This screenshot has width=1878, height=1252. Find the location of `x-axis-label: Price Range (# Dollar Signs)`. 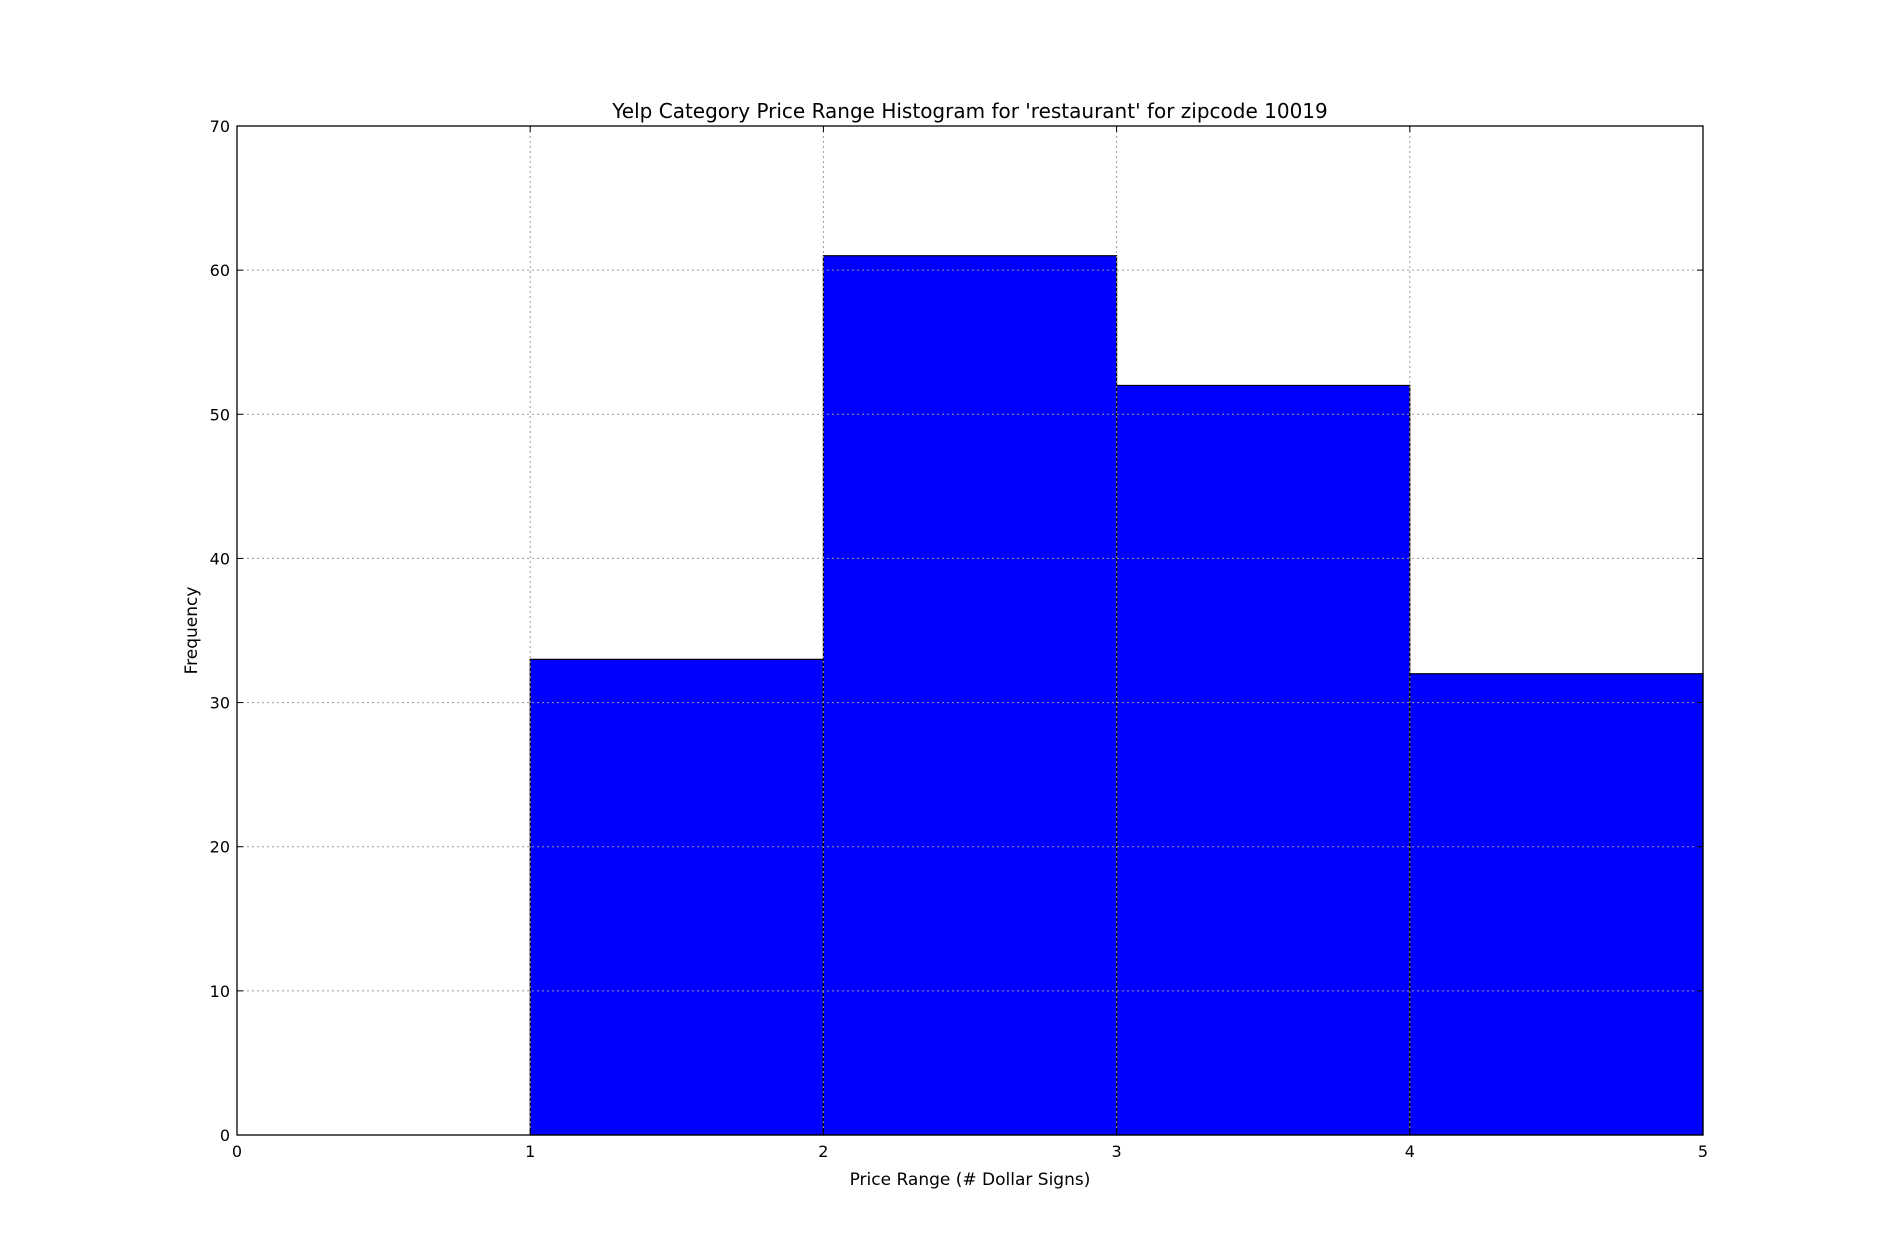

x-axis-label: Price Range (# Dollar Signs) is located at coordinates (970, 1180).